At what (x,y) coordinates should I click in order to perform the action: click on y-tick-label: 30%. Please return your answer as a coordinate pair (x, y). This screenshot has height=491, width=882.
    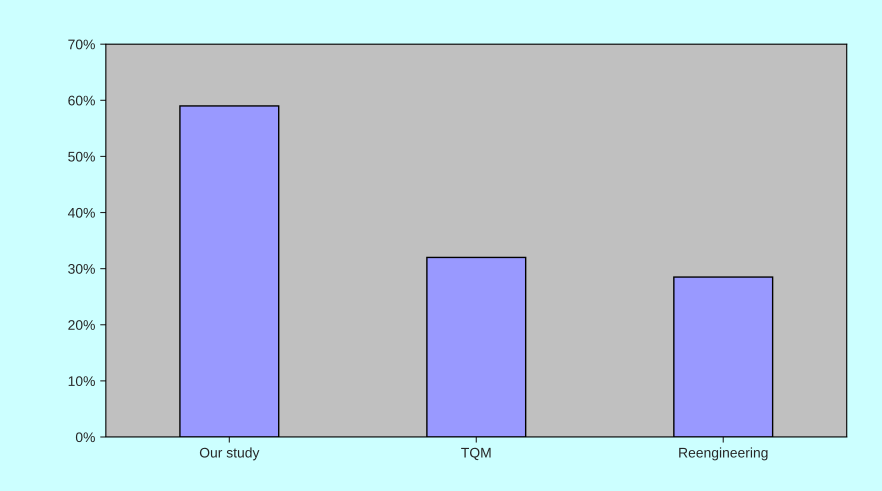
    Looking at the image, I should click on (81, 269).